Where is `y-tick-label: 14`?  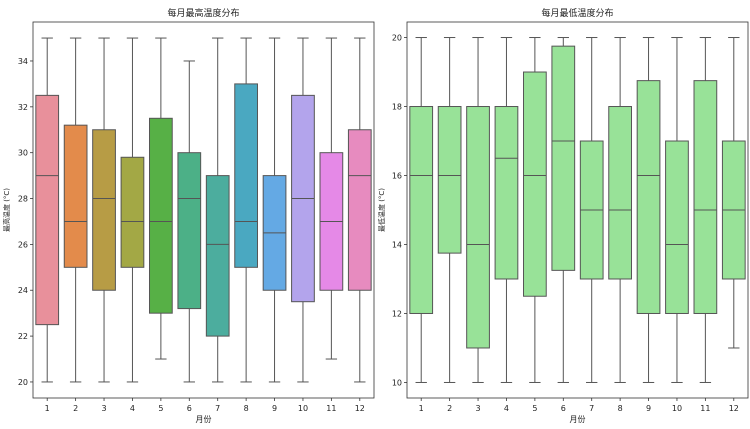 y-tick-label: 14 is located at coordinates (397, 244).